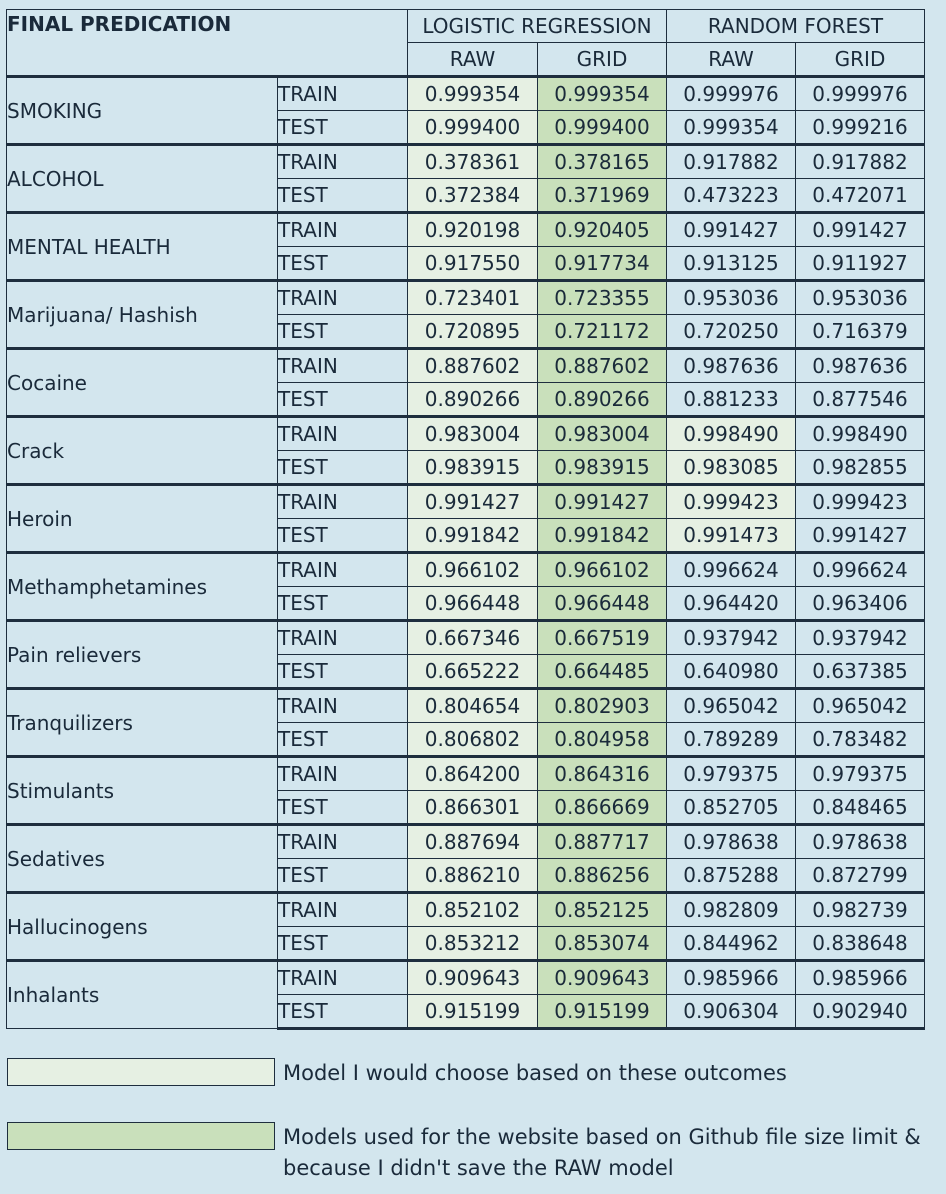  What do you see at coordinates (472, 637) in the screenshot?
I see `value-cell: 0.667346` at bounding box center [472, 637].